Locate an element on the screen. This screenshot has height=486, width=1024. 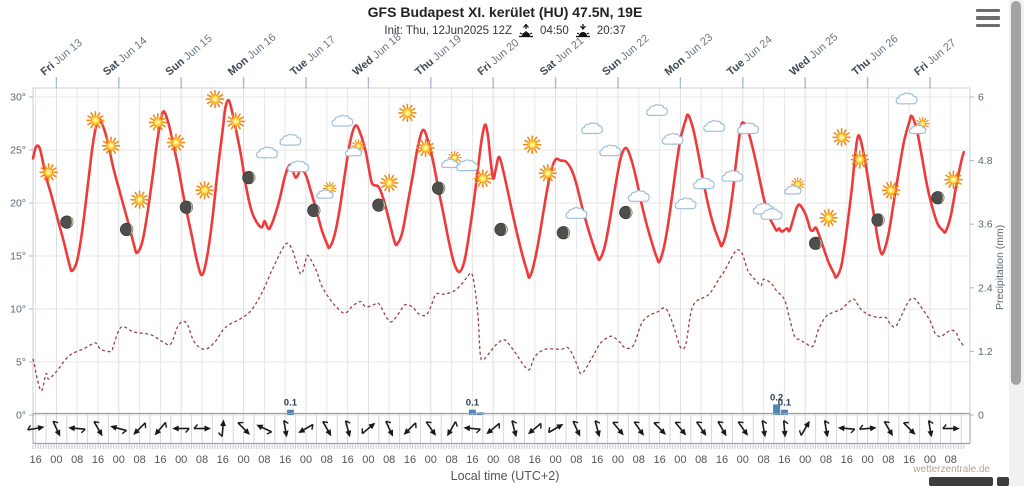
watermark: wetterzentrale.de is located at coordinates (951, 469).